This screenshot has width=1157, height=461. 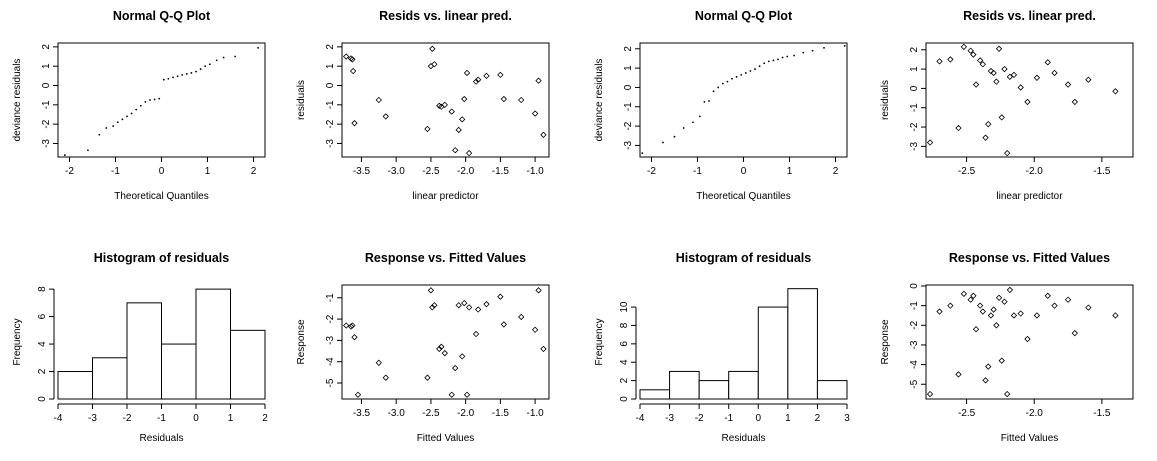 What do you see at coordinates (1029, 258) in the screenshot?
I see `chart-title: Response vs. Fitted Values` at bounding box center [1029, 258].